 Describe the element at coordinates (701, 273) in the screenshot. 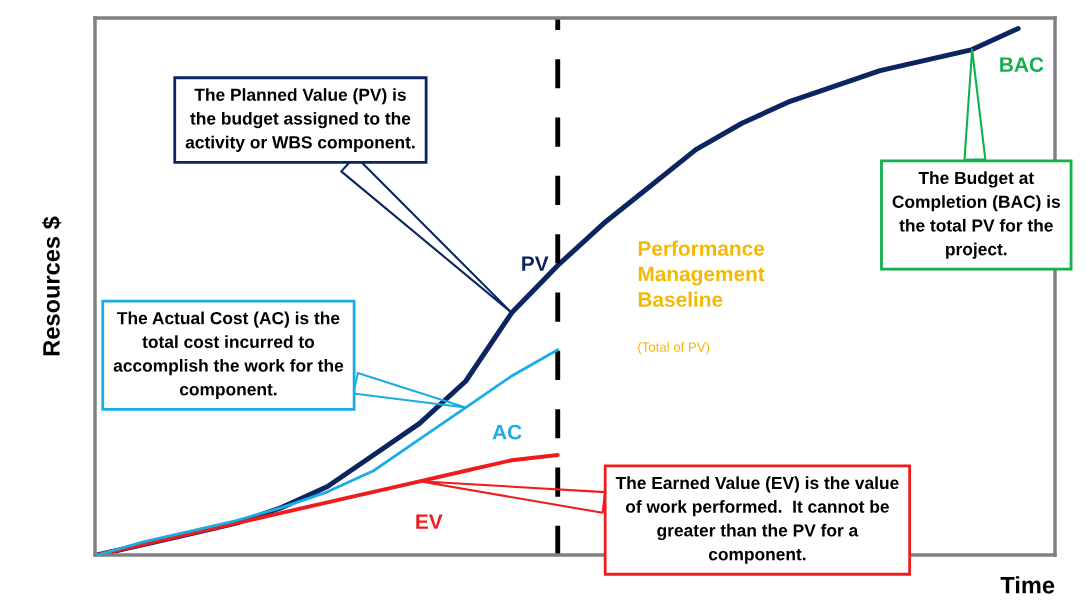

I see `annotation: Performance Management Baseline` at that location.